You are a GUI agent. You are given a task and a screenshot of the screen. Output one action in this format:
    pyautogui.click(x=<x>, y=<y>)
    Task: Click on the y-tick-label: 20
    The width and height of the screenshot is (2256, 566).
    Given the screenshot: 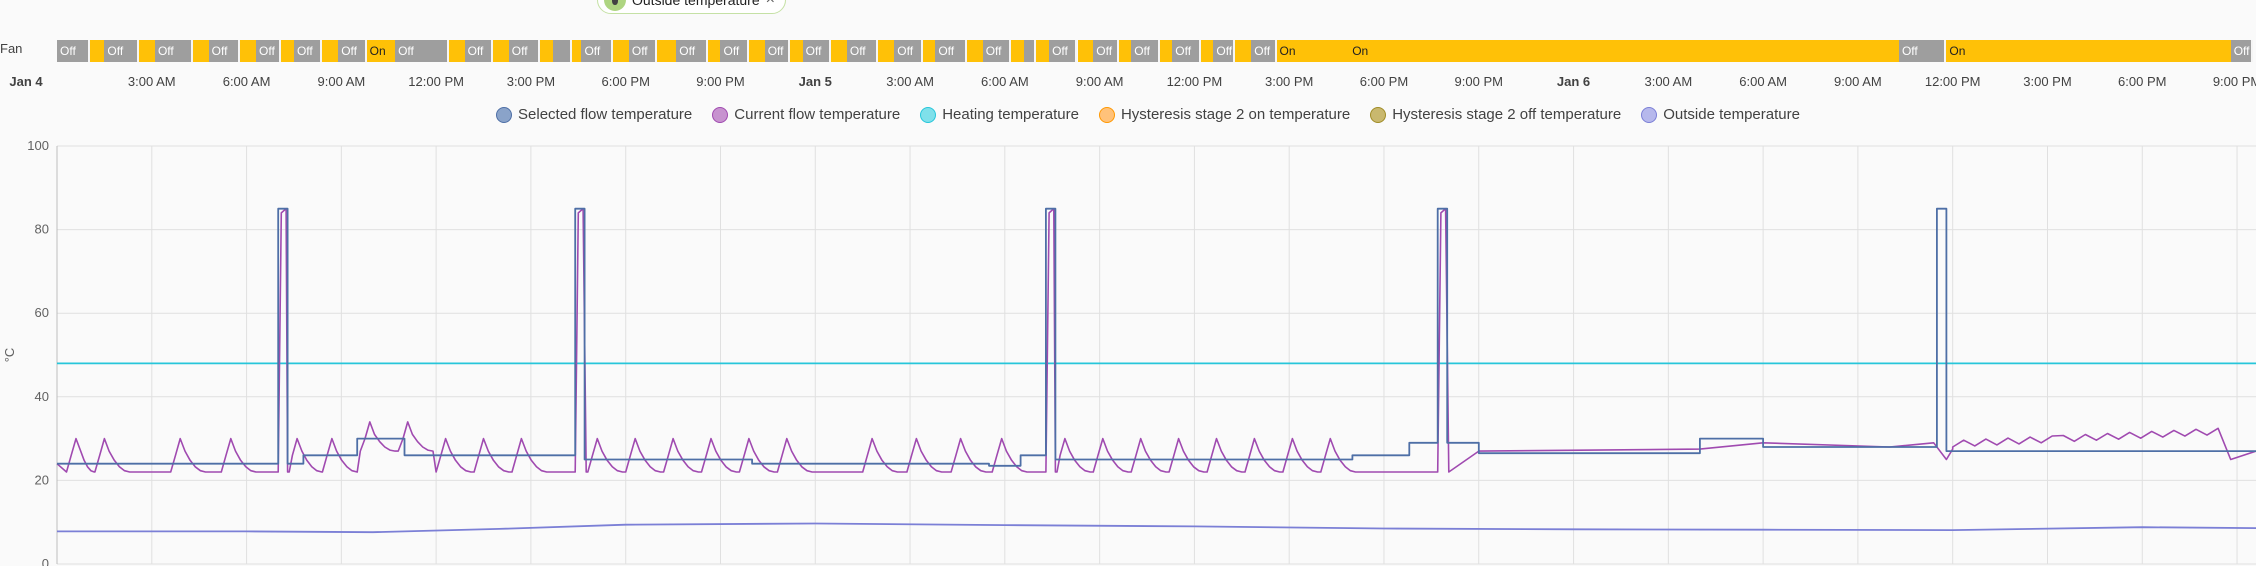 What is the action you would take?
    pyautogui.click(x=42, y=479)
    